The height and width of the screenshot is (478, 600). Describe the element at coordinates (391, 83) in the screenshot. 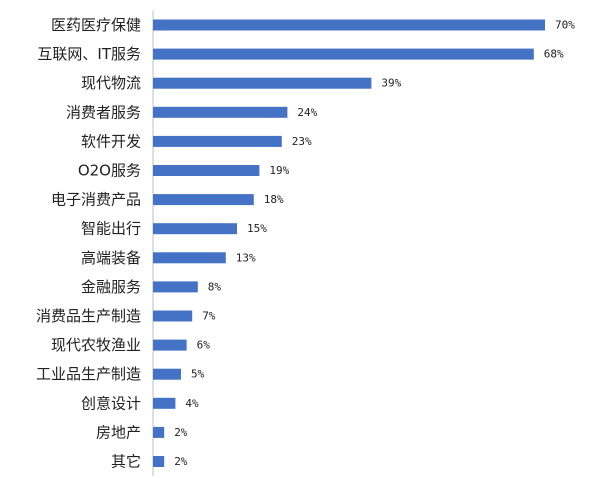

I see `value-label-3: 39%` at that location.